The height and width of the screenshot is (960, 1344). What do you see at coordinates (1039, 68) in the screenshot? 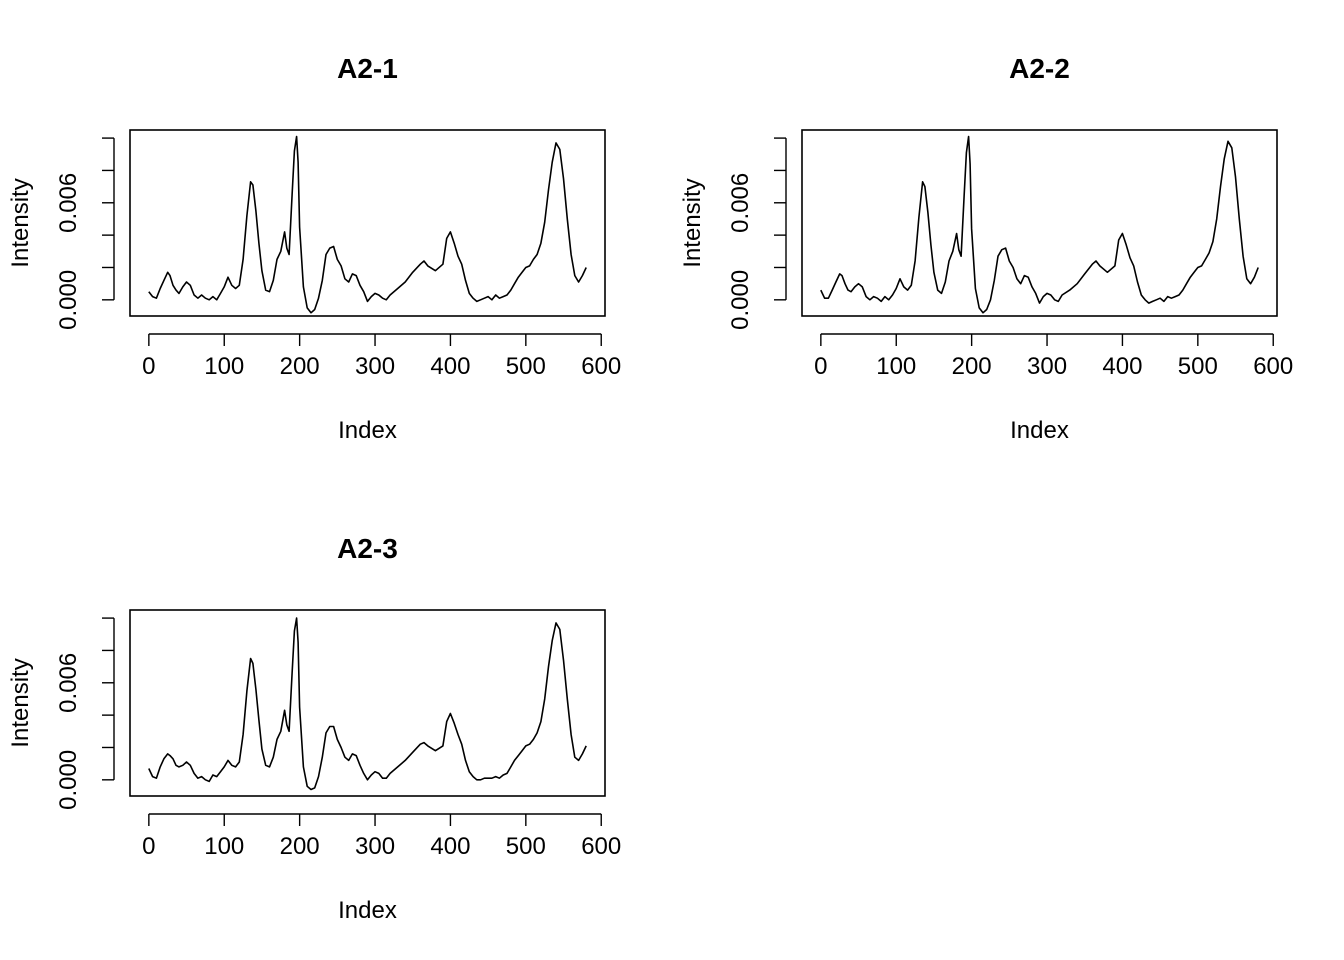
I see `chart-title: A2-2` at bounding box center [1039, 68].